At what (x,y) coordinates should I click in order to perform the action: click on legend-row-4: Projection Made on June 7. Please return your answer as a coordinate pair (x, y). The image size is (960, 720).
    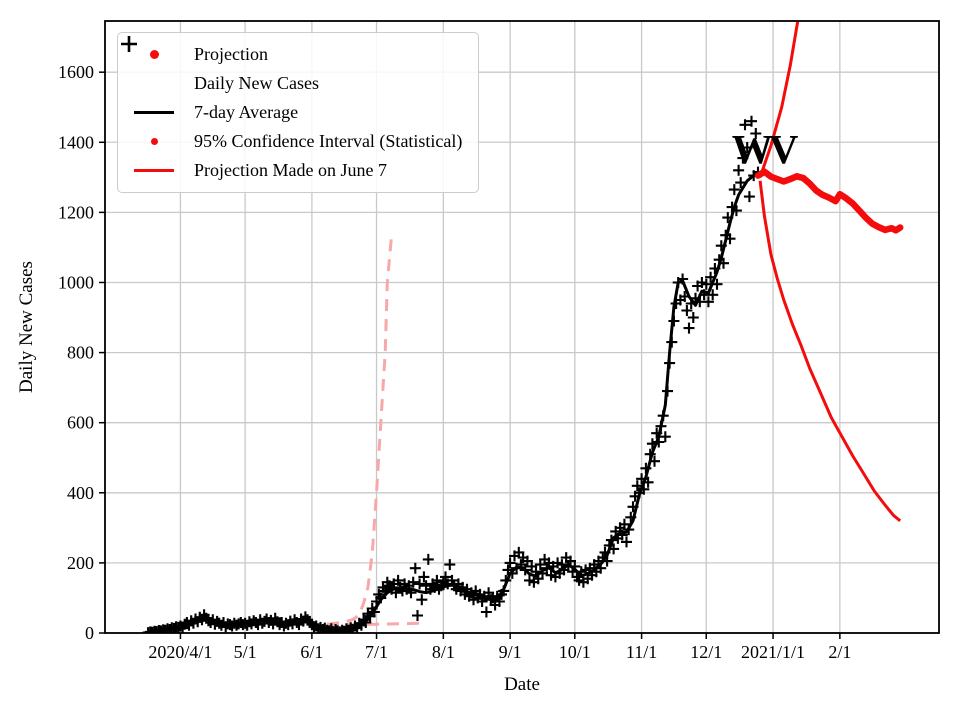
    Looking at the image, I should click on (294, 170).